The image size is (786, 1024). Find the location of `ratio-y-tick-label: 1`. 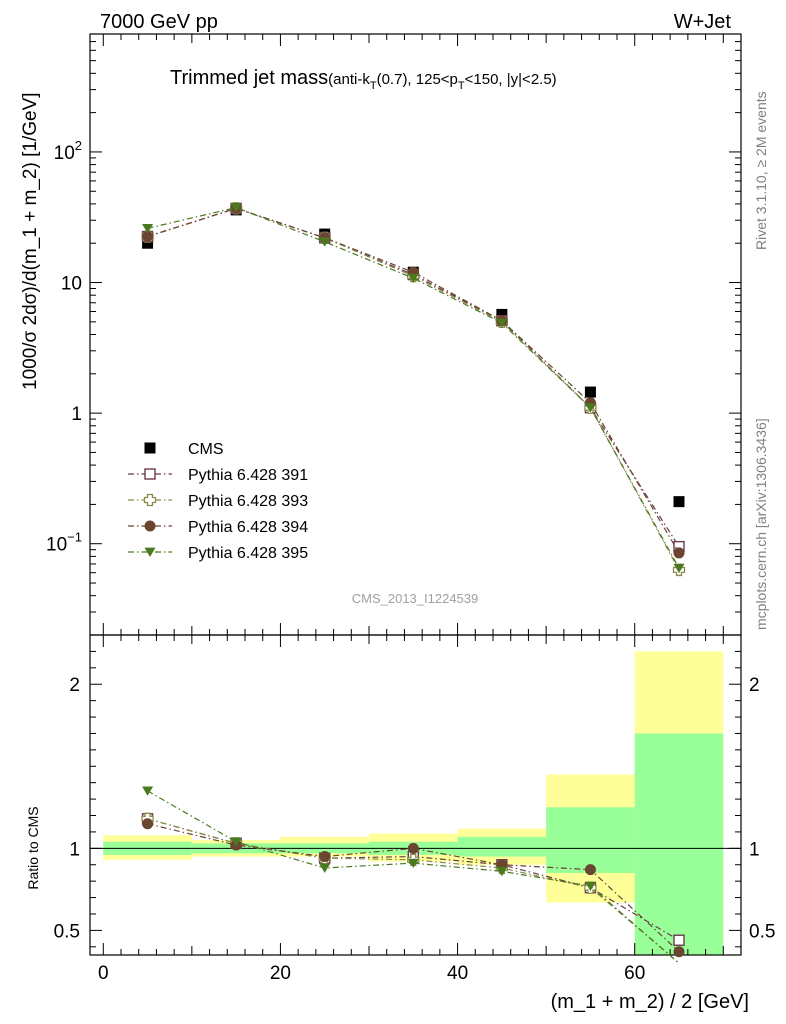

ratio-y-tick-label: 1 is located at coordinates (74, 849).